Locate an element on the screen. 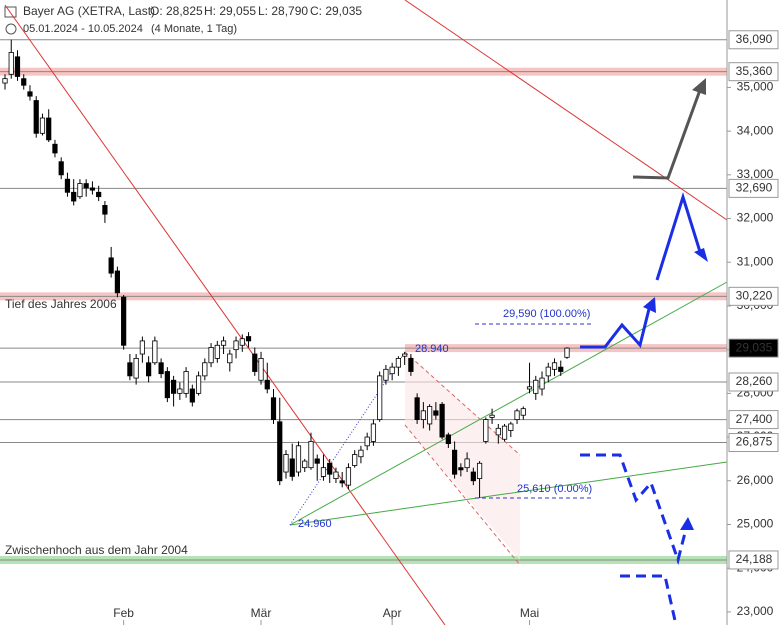  subtitle: 05.01.2024 - 10.05.2024 is located at coordinates (83, 29).